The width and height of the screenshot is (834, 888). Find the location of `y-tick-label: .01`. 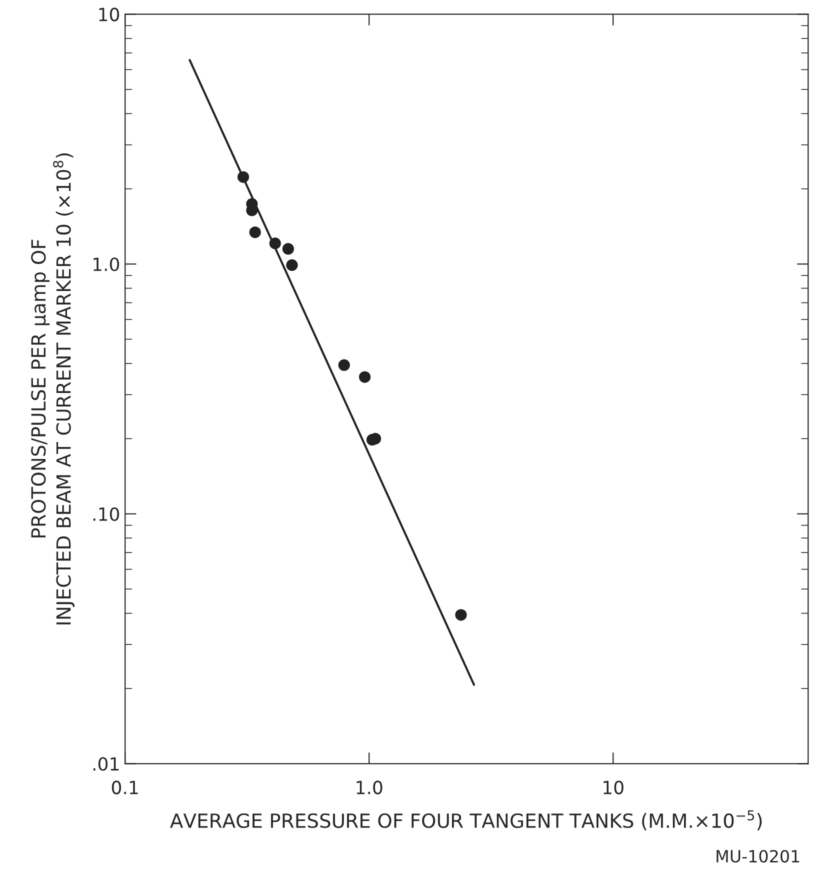

y-tick-label: .01 is located at coordinates (106, 764).